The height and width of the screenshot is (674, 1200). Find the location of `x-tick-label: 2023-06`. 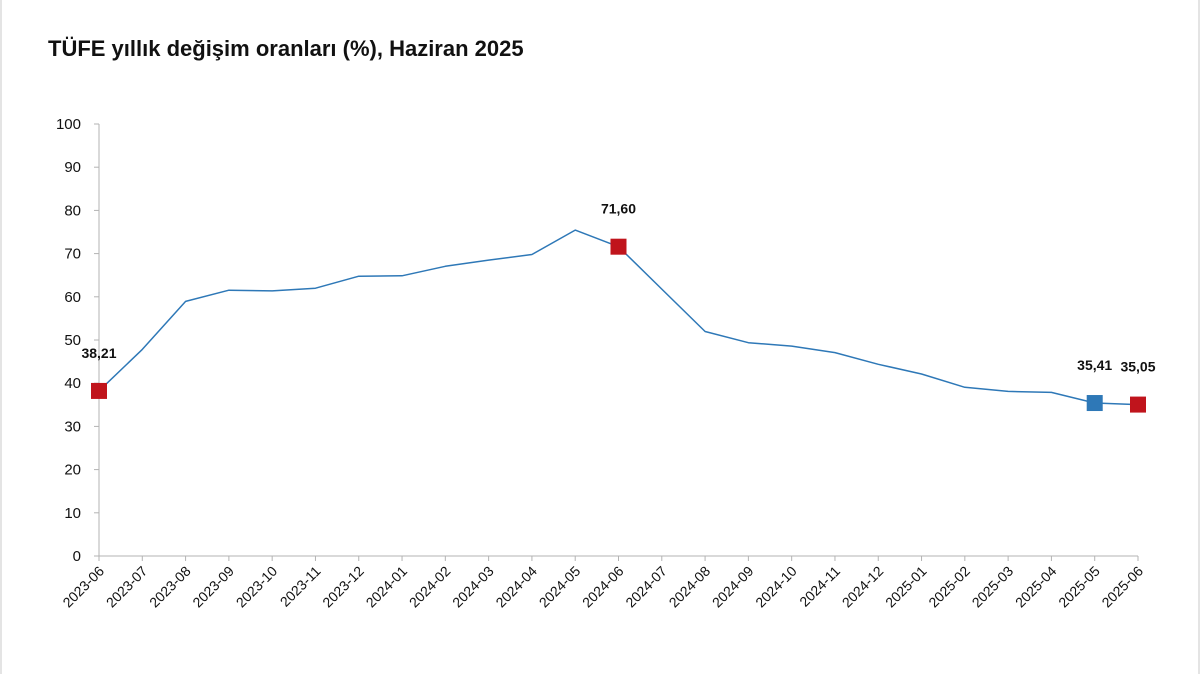

x-tick-label: 2023-06 is located at coordinates (83, 587).